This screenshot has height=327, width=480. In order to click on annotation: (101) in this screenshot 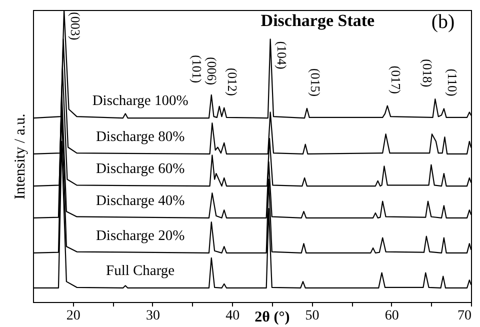, I will do `click(196, 69)`.